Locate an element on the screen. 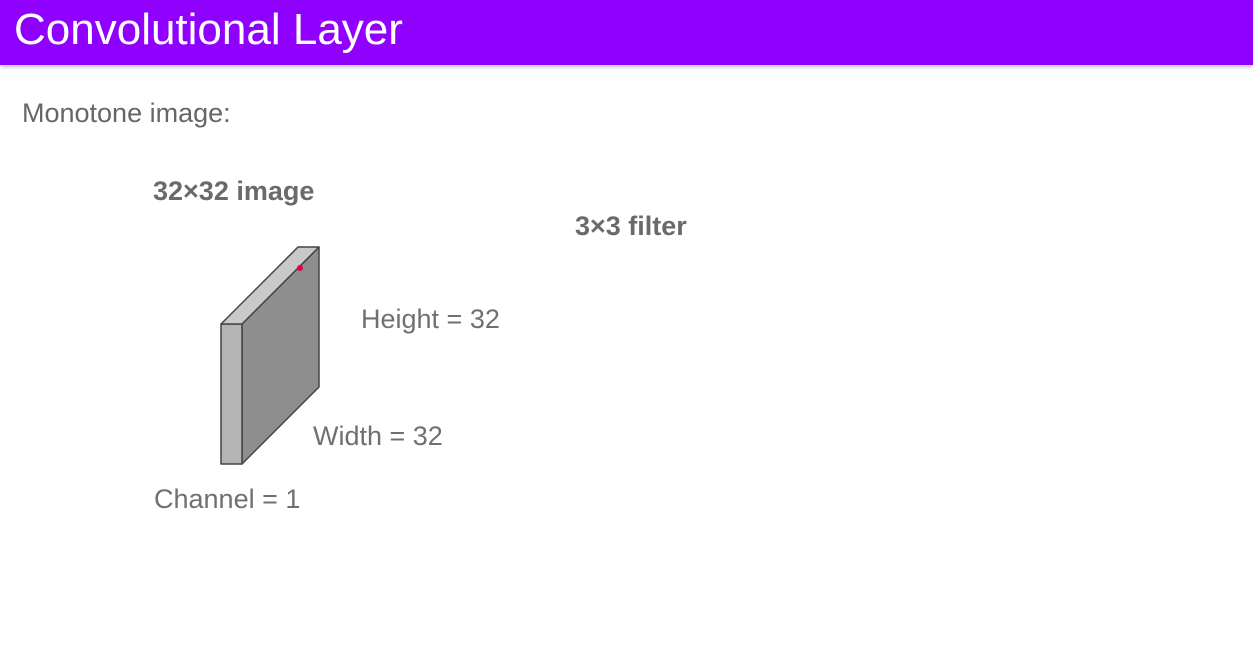 Image resolution: width=1253 pixels, height=645 pixels. image-block-side-face is located at coordinates (231, 394).